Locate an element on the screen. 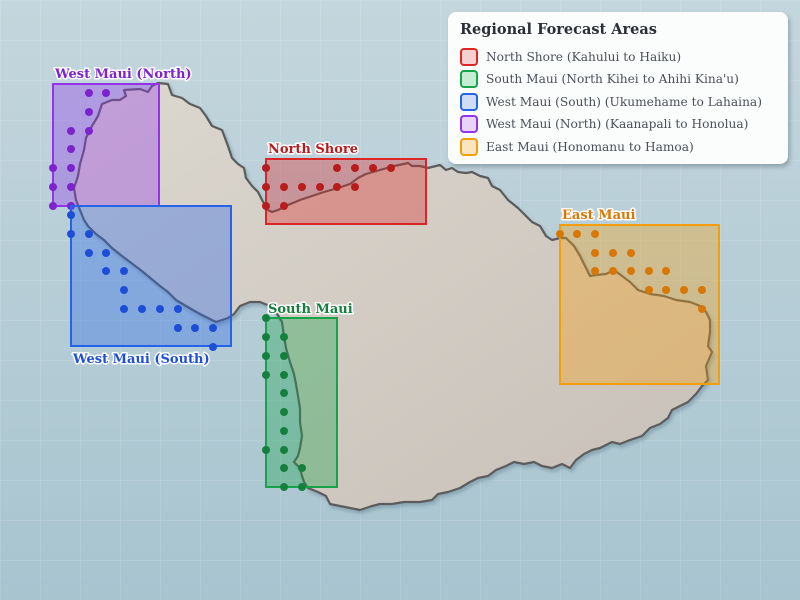 The height and width of the screenshot is (600, 800). legend-swatch-north-shore is located at coordinates (469, 57).